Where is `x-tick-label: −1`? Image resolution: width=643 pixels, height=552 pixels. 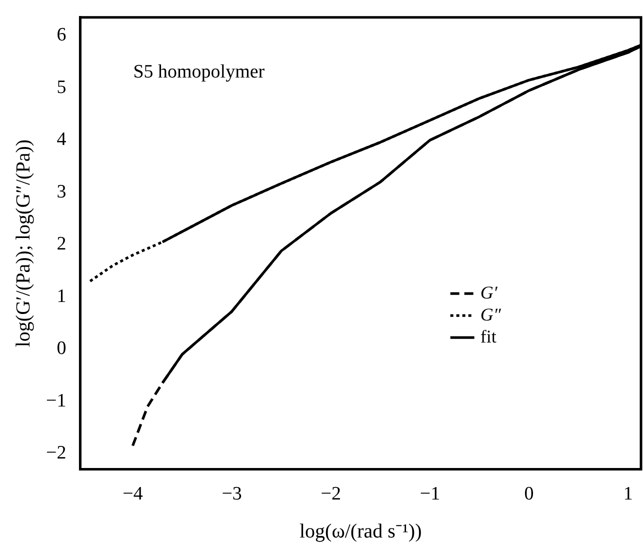 x-tick-label: −1 is located at coordinates (430, 494).